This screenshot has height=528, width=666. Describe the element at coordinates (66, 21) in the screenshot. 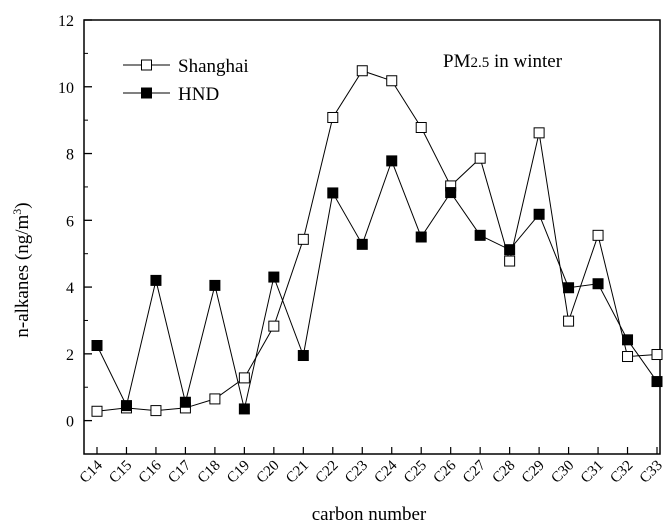

I see `y-tick-label: 12` at that location.